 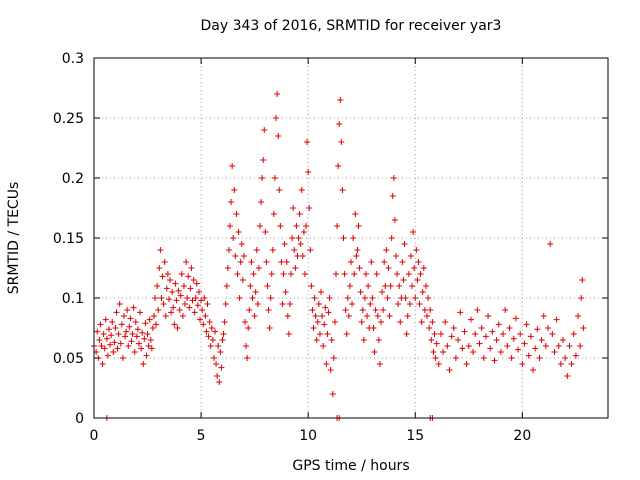 I want to click on y-tick-label: 0.1, so click(x=73, y=299).